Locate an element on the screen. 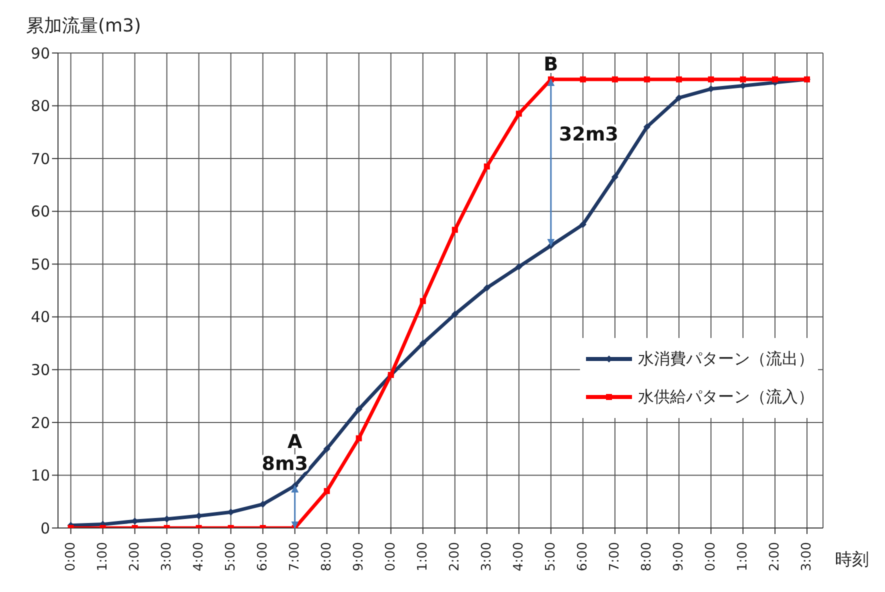  y-axis-title: 累加流量(m3) is located at coordinates (84, 26).